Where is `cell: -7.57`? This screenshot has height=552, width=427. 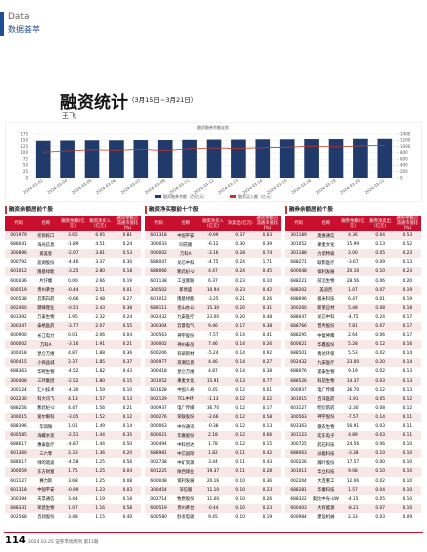
cell: -7.57 is located at coordinates (353, 417).